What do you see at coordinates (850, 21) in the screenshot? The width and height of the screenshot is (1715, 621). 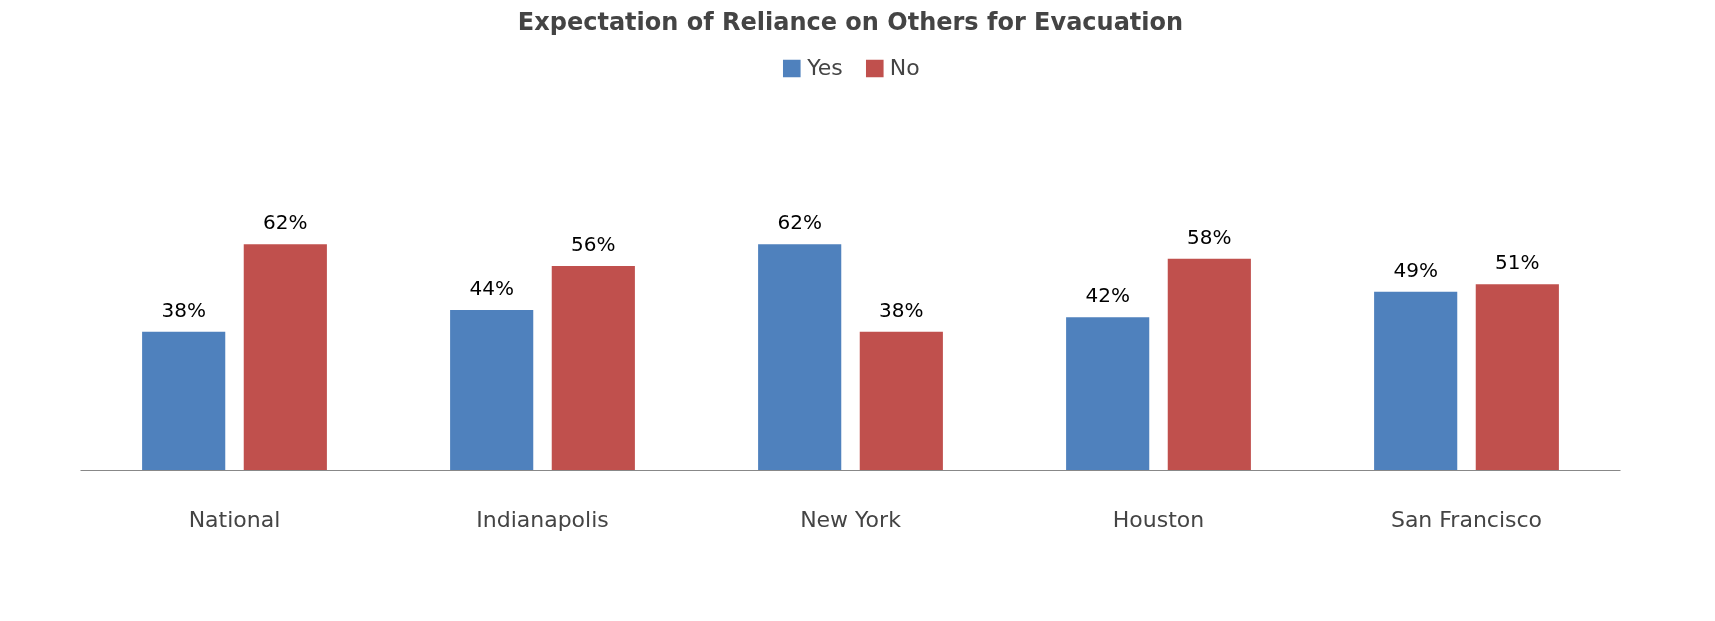 I see `chart-title: Expectation of Reliance on Others for Evacuation` at bounding box center [850, 21].